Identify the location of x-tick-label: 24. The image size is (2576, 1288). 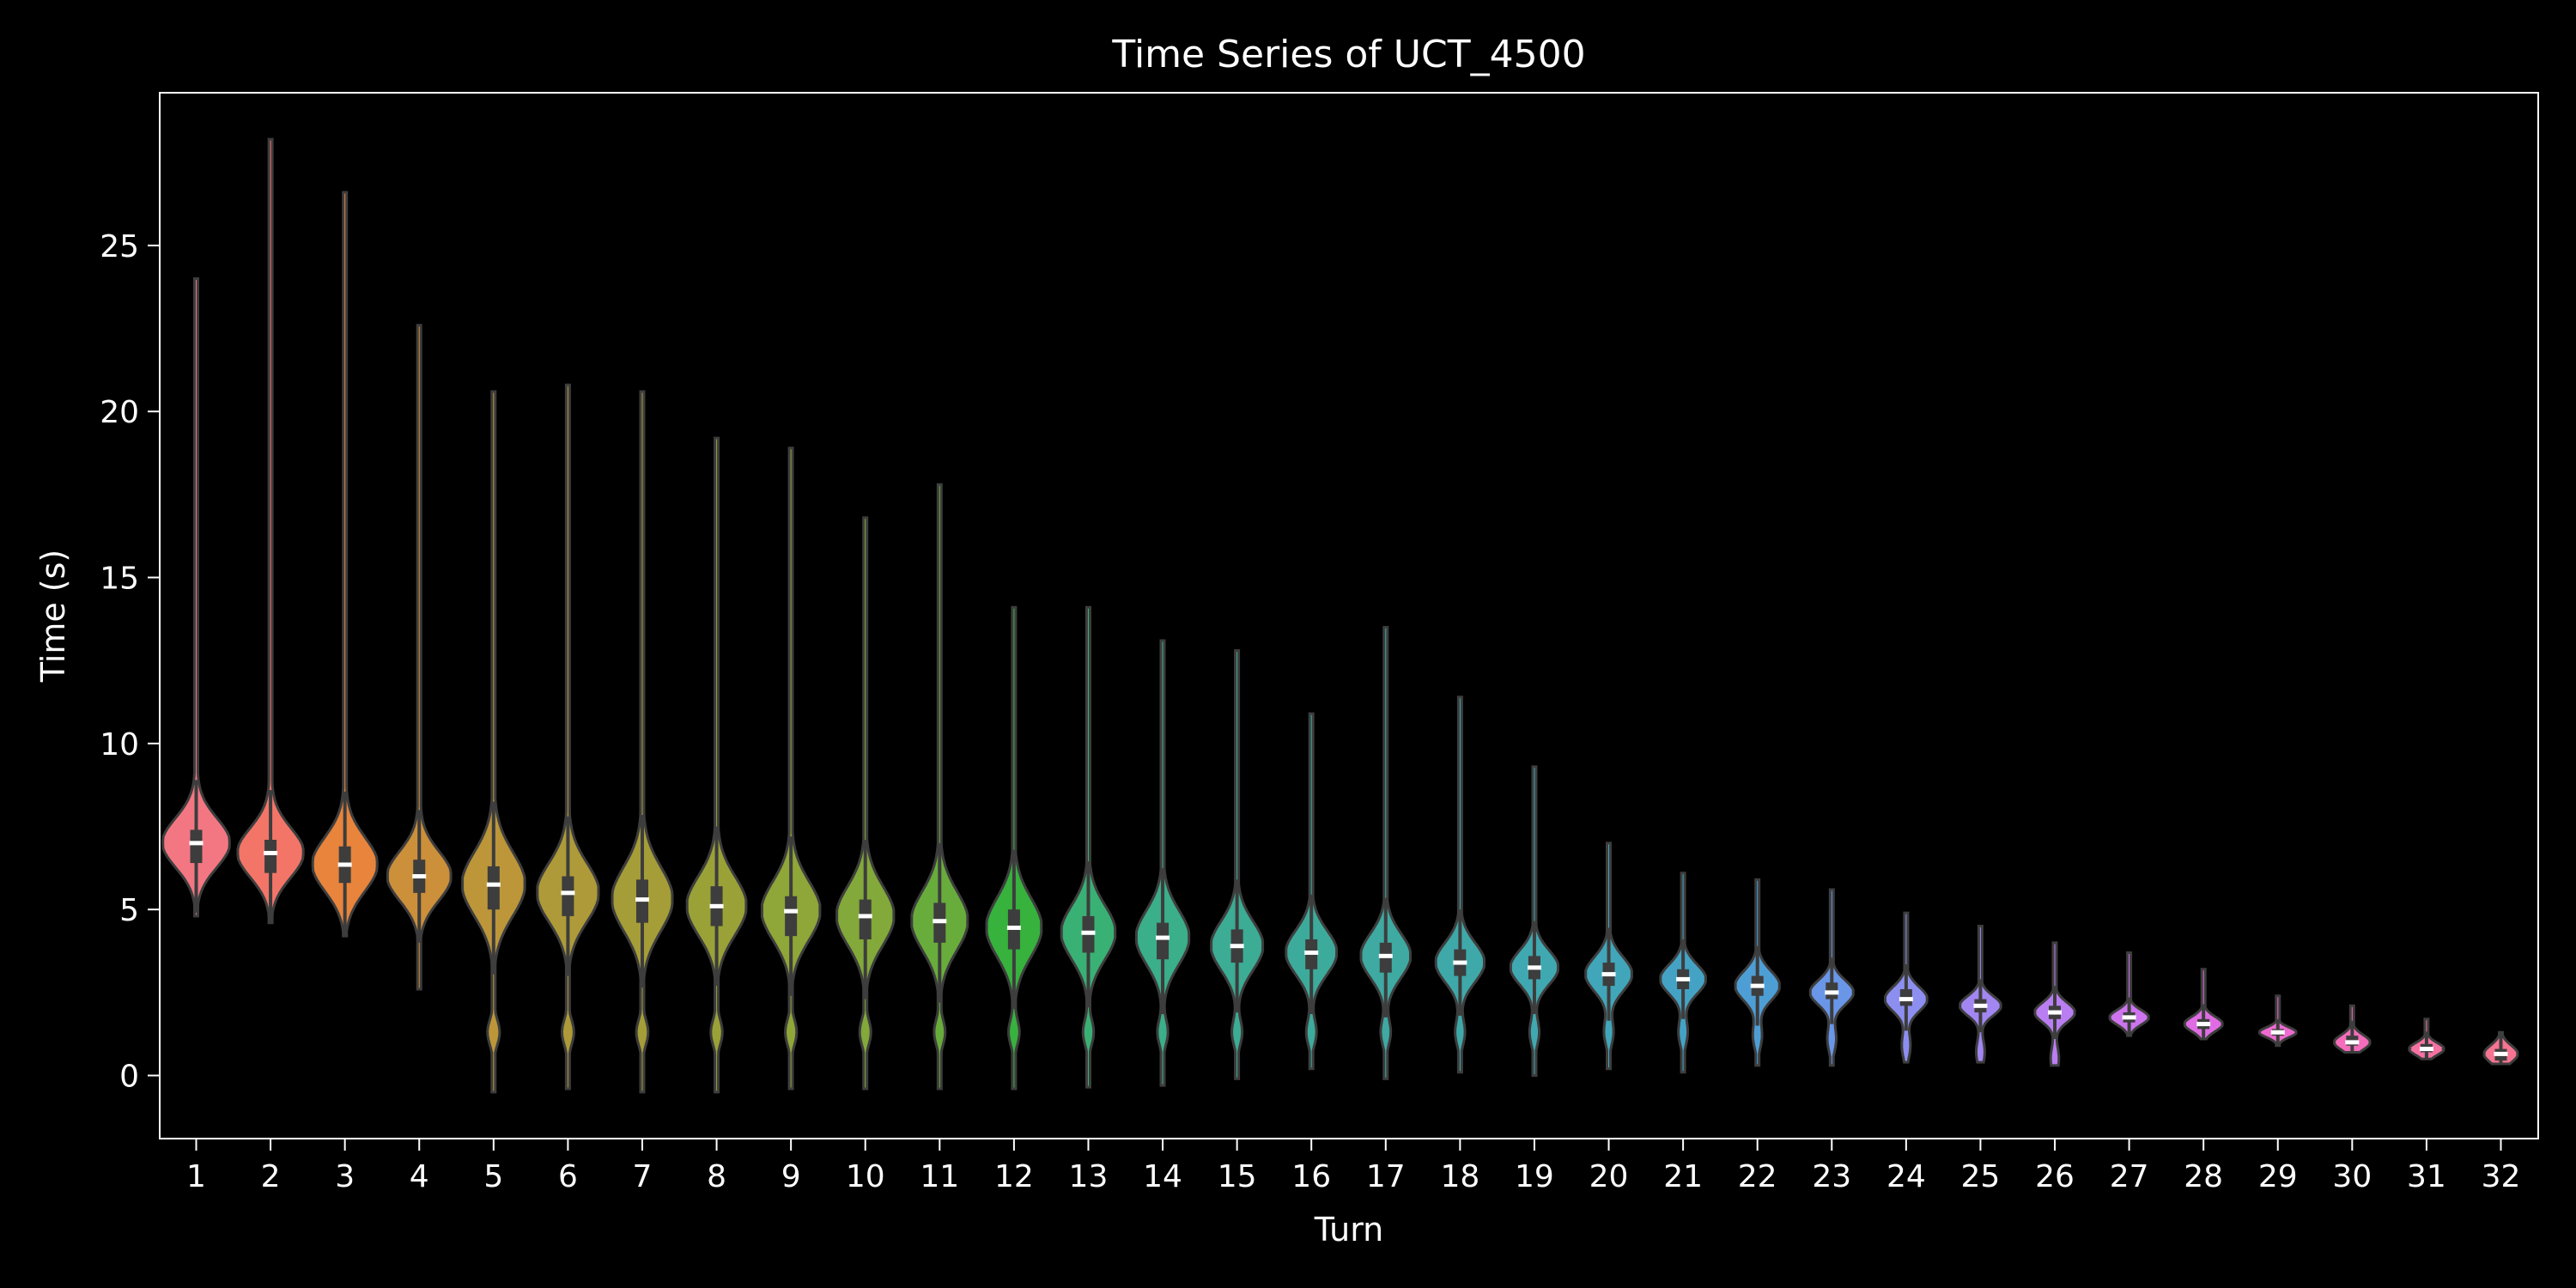
(1906, 1177).